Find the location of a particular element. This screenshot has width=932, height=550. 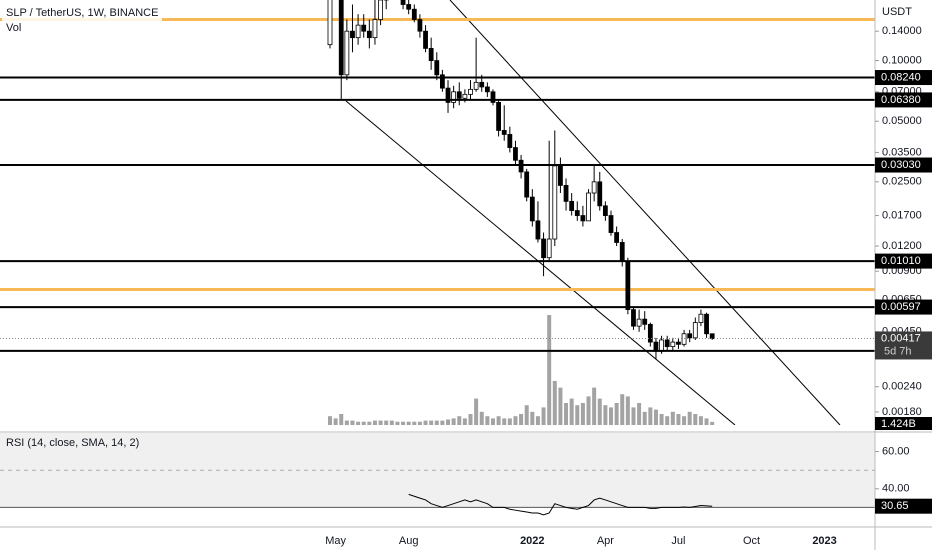

legend-bg is located at coordinates (82, 18).